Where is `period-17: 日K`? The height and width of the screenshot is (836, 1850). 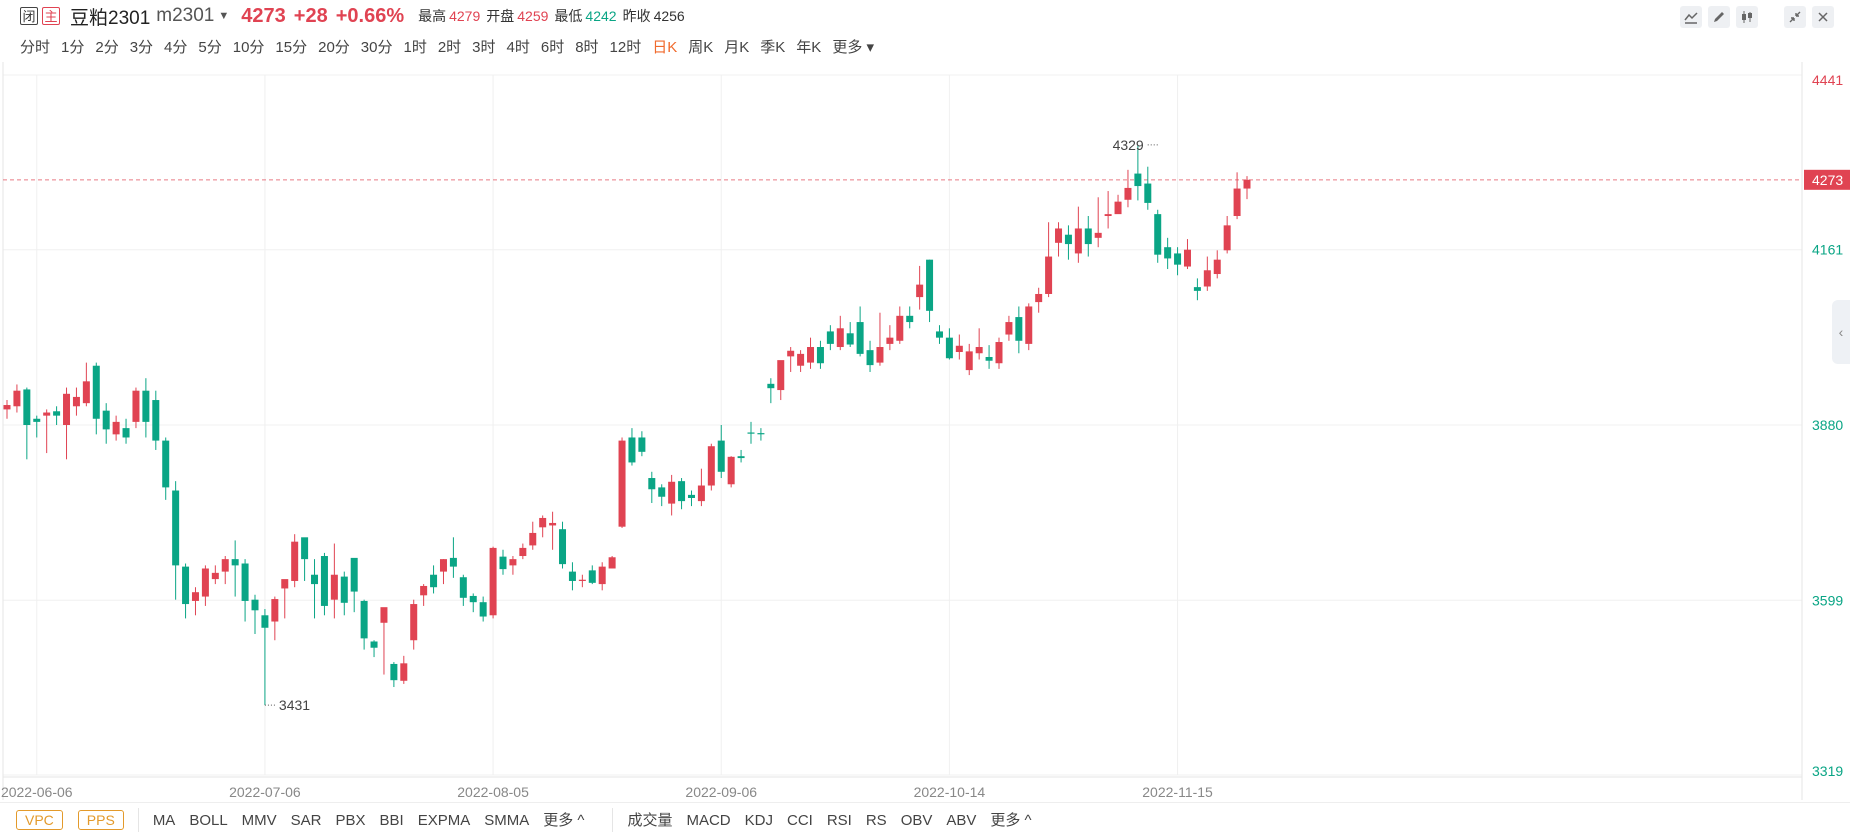 period-17: 日K is located at coordinates (665, 47).